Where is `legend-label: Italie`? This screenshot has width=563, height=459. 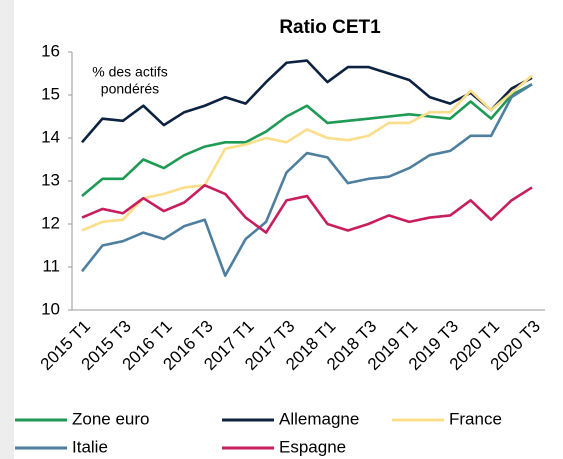
legend-label: Italie is located at coordinates (90, 446).